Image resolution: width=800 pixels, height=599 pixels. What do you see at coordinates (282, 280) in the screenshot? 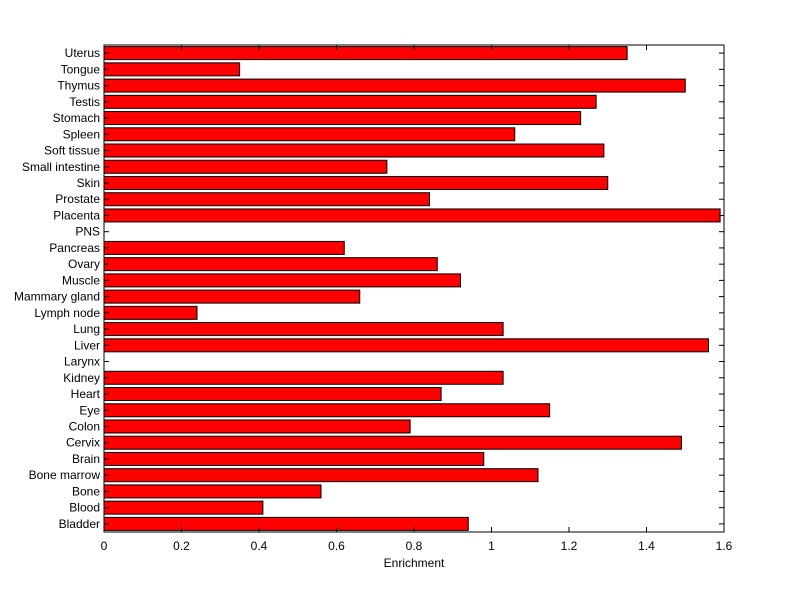
I see `bar-muscle` at bounding box center [282, 280].